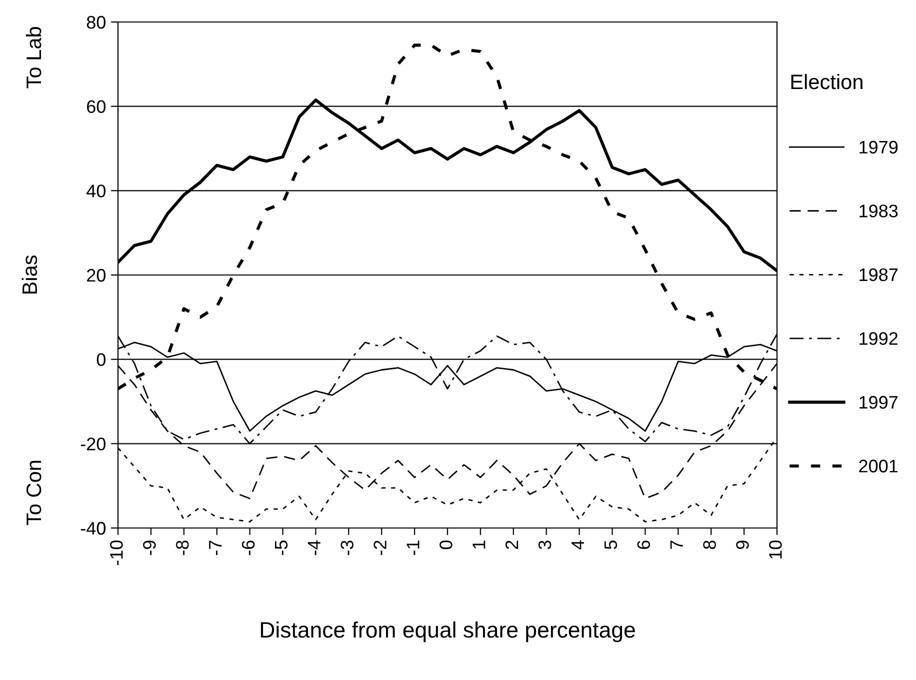 The image size is (916, 680). Describe the element at coordinates (215, 548) in the screenshot. I see `x-tick-label: -7` at that location.